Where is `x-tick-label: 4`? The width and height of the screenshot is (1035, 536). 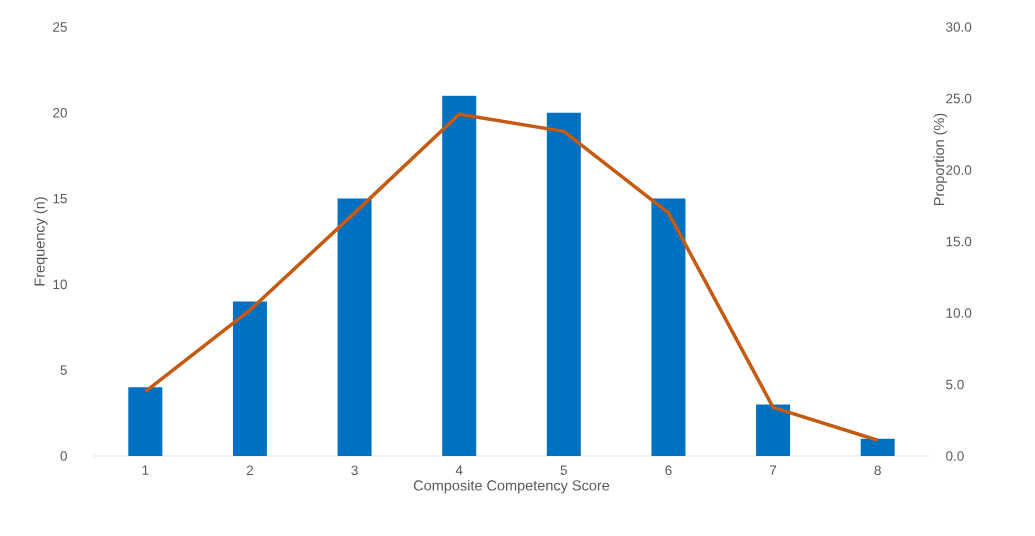
x-tick-label: 4 is located at coordinates (459, 470).